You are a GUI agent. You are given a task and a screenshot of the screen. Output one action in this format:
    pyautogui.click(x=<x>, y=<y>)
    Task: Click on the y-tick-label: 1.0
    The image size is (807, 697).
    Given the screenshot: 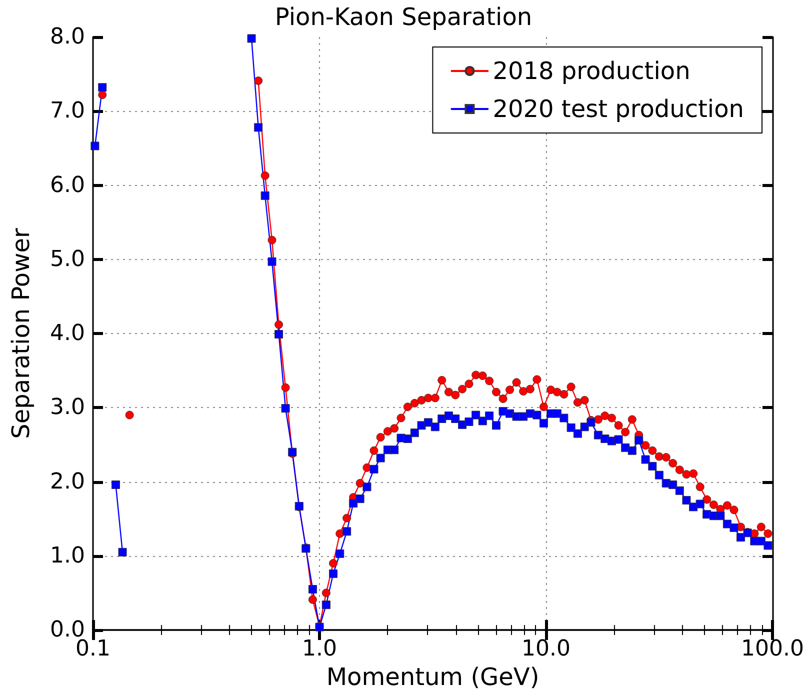 What is the action you would take?
    pyautogui.click(x=67, y=555)
    